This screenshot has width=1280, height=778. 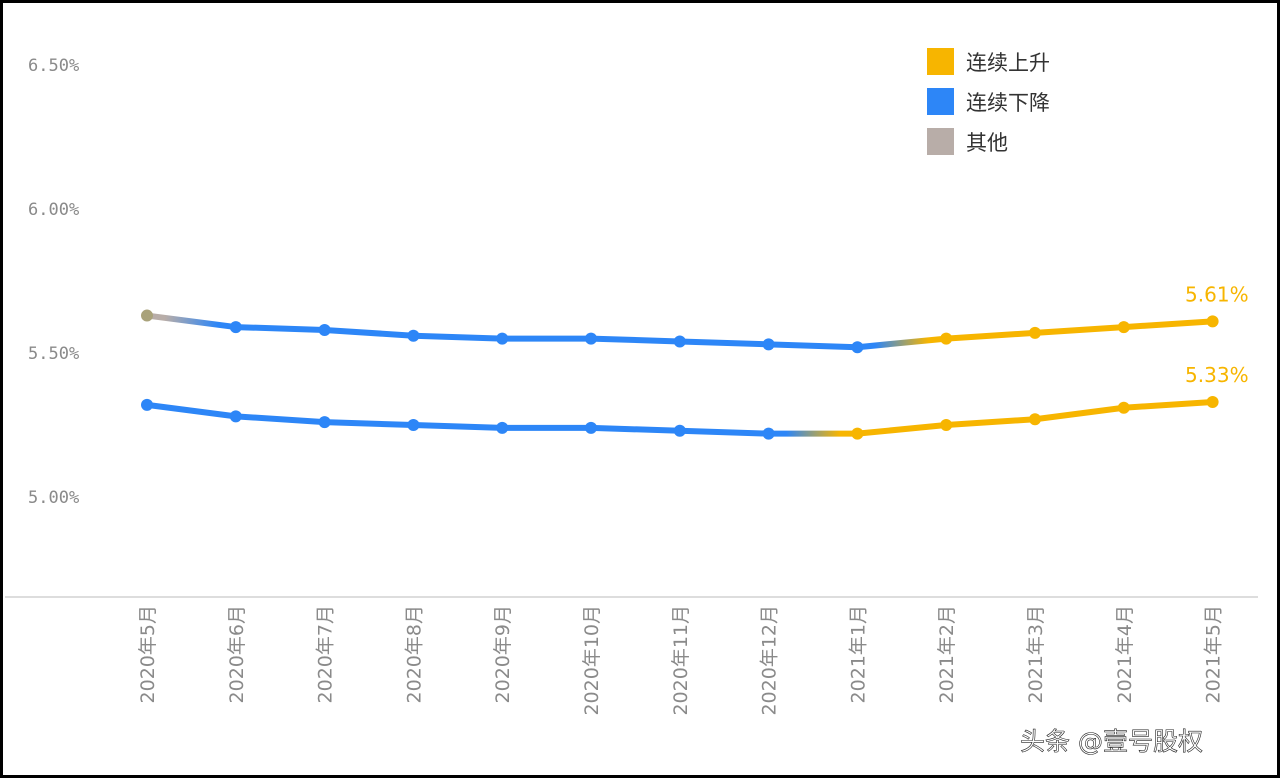 What do you see at coordinates (326, 654) in the screenshot?
I see `x-tick-label: 2020年7月` at bounding box center [326, 654].